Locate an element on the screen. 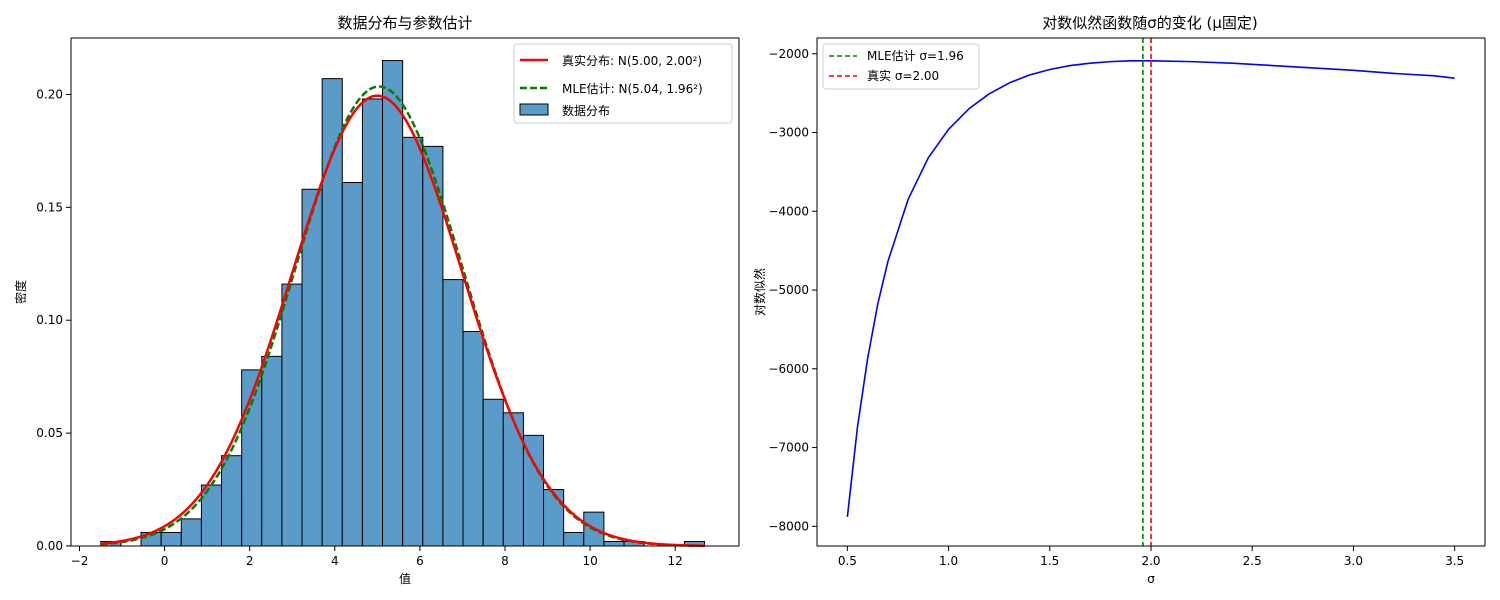 This screenshot has width=1500, height=600. y-tick-label: −2000 is located at coordinates (788, 54).